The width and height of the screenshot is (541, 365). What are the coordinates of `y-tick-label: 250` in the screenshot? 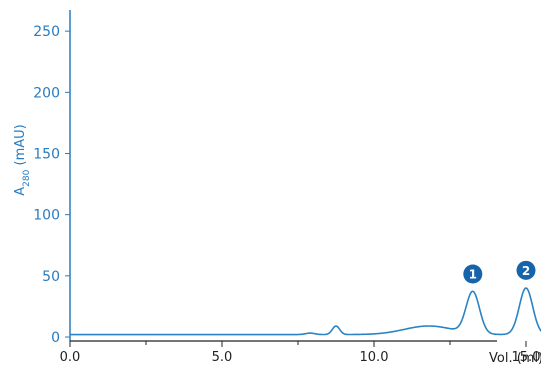 It's located at (46, 32).